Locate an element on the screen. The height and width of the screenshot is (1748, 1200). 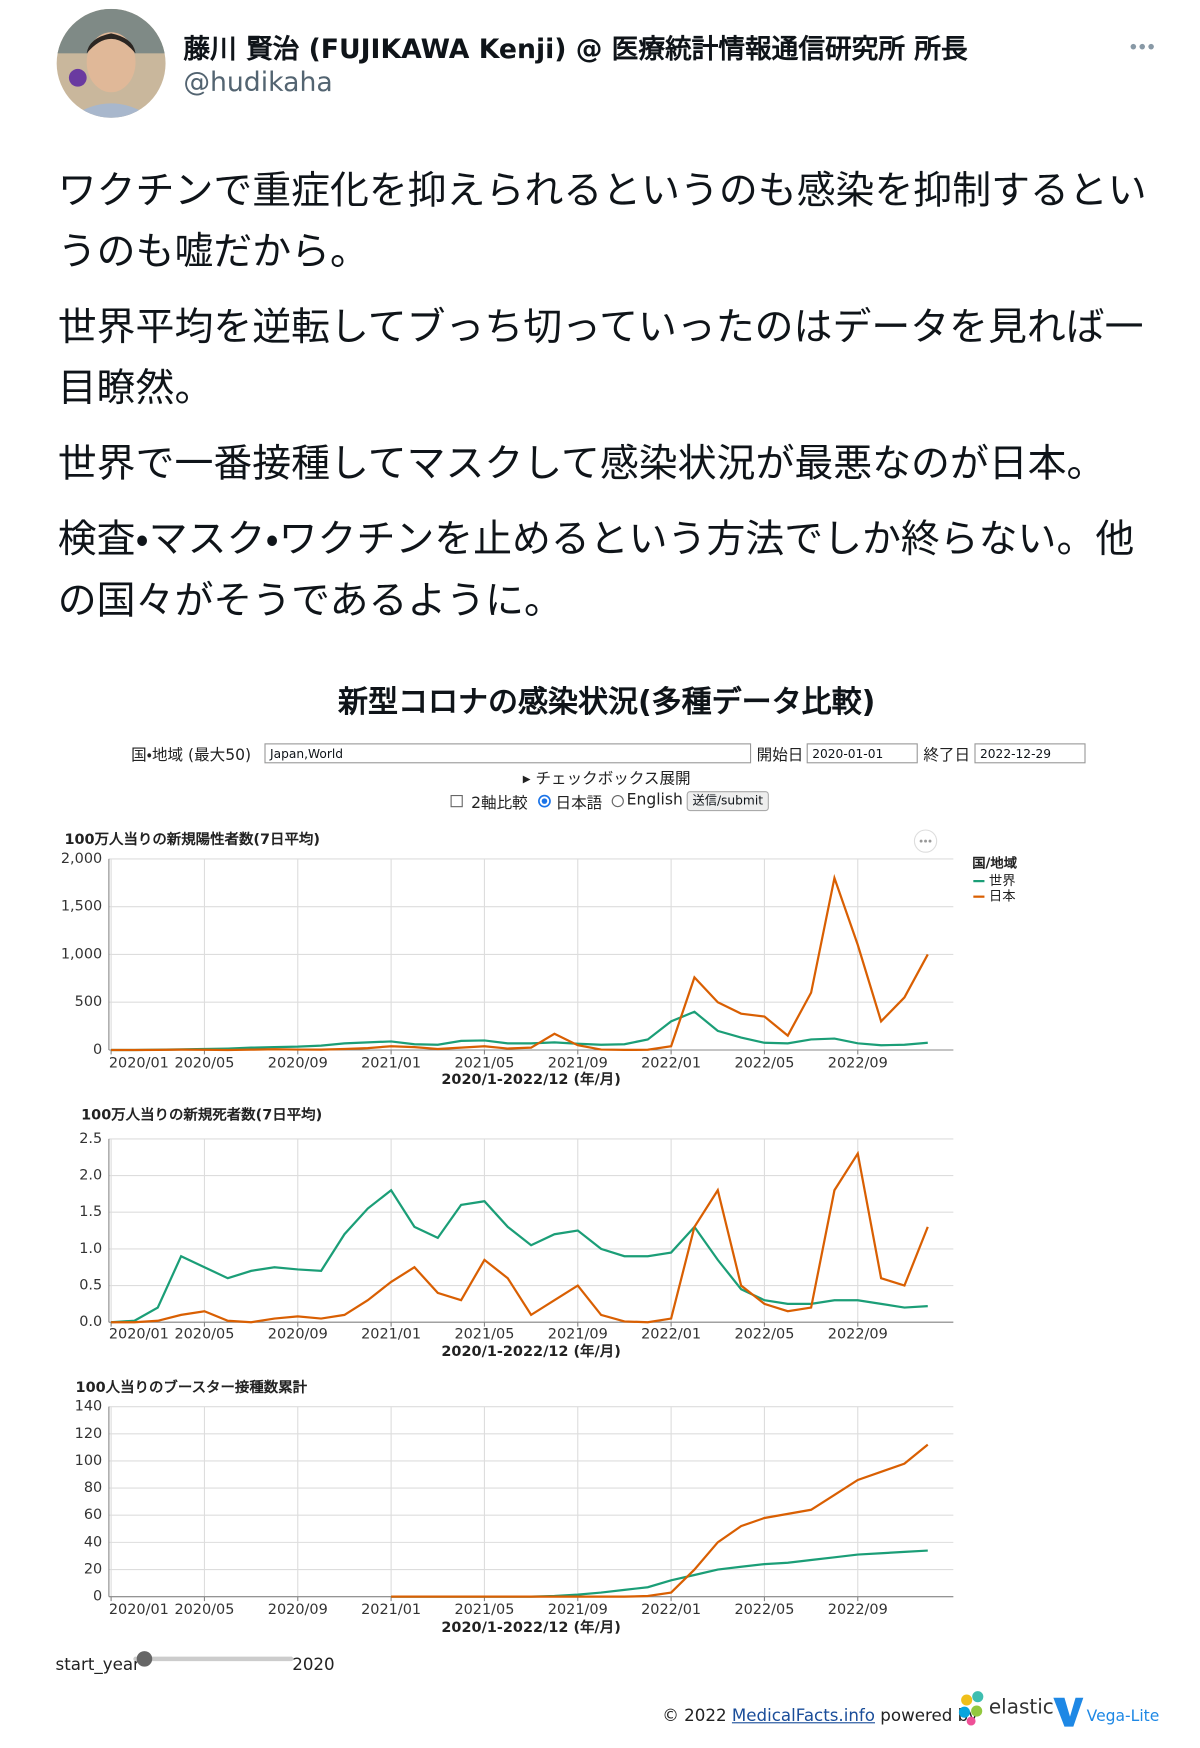
radio-ja is located at coordinates (544, 801).